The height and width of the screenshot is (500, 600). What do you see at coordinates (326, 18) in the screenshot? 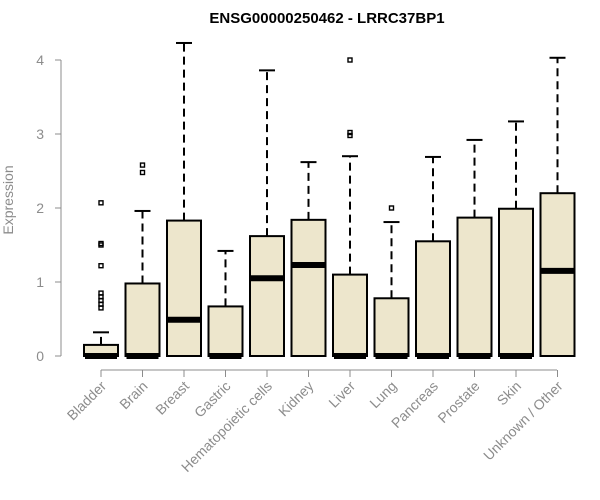
I see `chart-title: ENSG00000250462 - LRRC37BP1` at bounding box center [326, 18].